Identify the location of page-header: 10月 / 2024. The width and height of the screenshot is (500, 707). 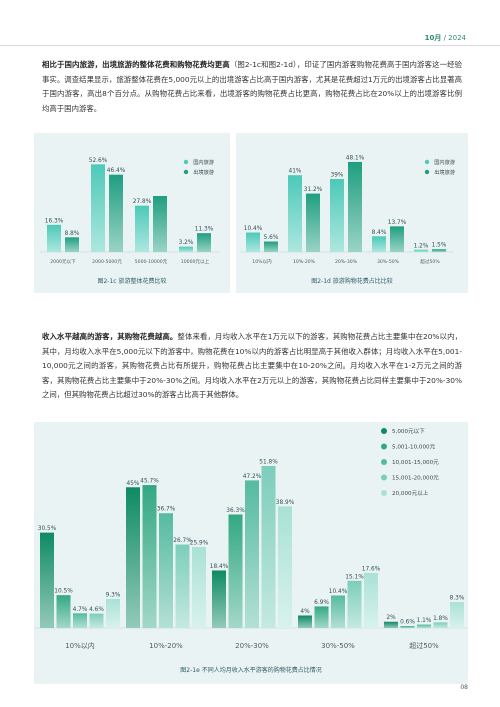
(250, 23).